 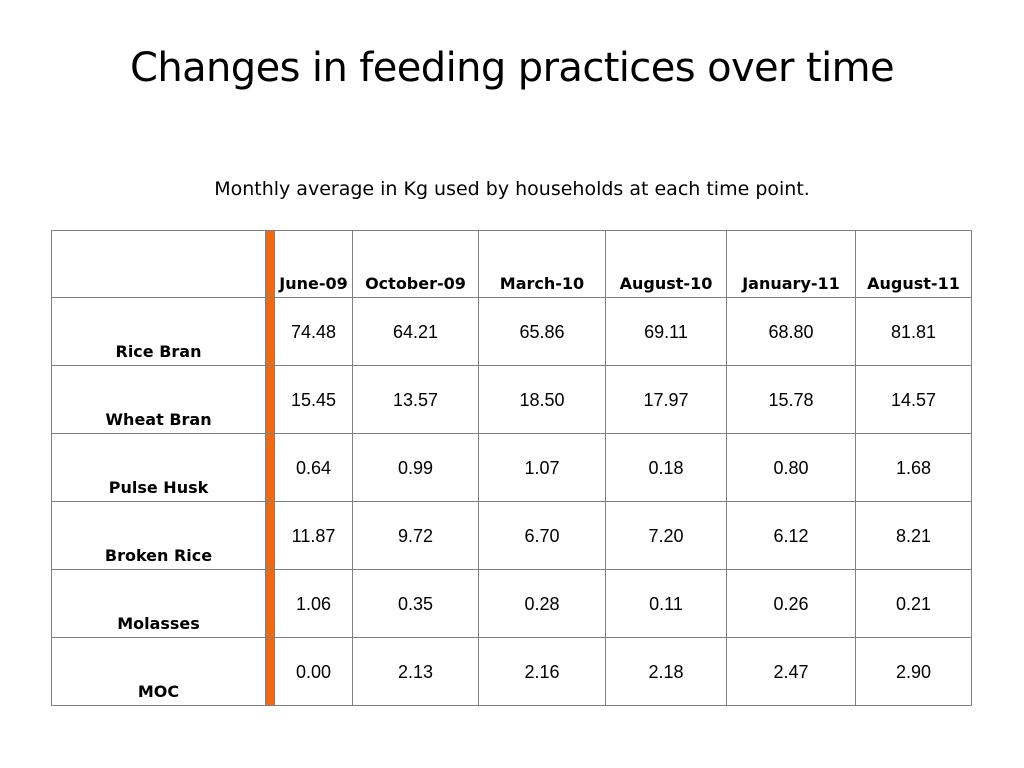 I want to click on row-label: Wheat Bran, so click(x=158, y=419).